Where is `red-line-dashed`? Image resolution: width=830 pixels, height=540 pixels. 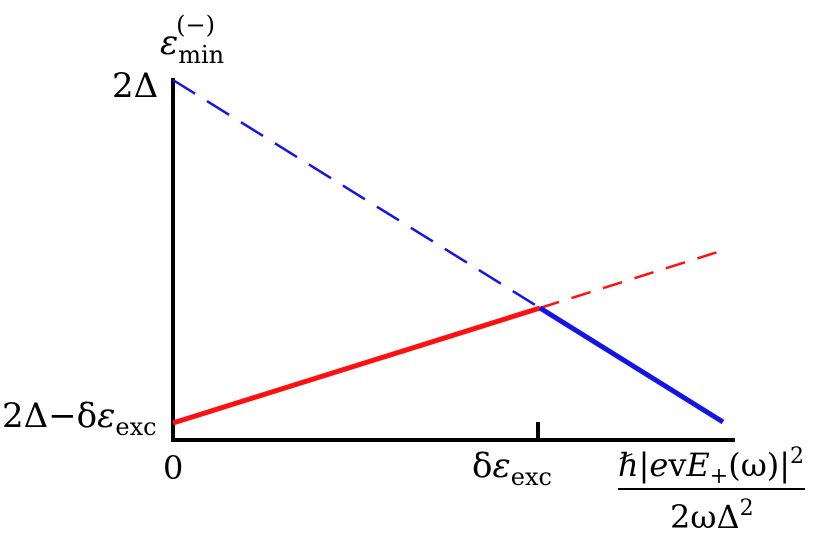
red-line-dashed is located at coordinates (632, 279).